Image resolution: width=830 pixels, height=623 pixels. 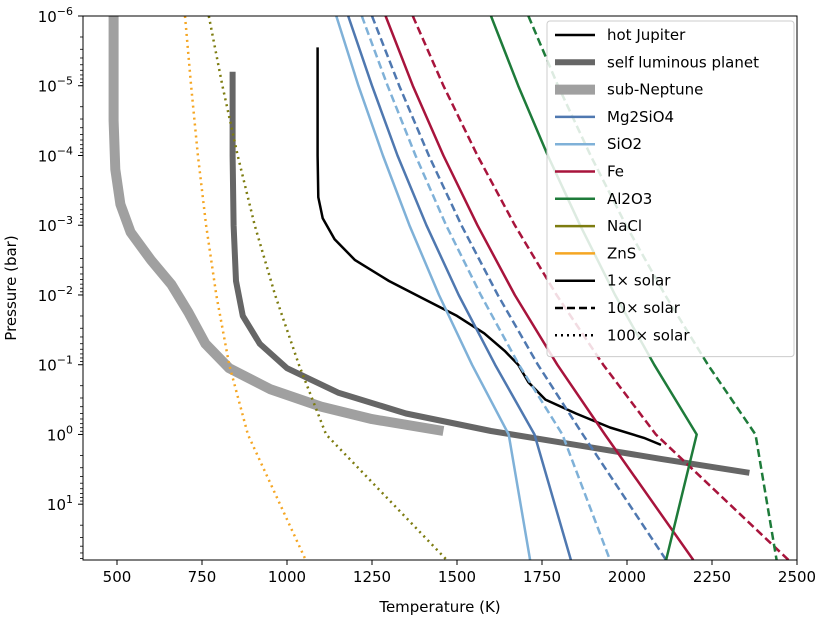 What do you see at coordinates (655, 90) in the screenshot?
I see `legend-label-2: sub-Neptune` at bounding box center [655, 90].